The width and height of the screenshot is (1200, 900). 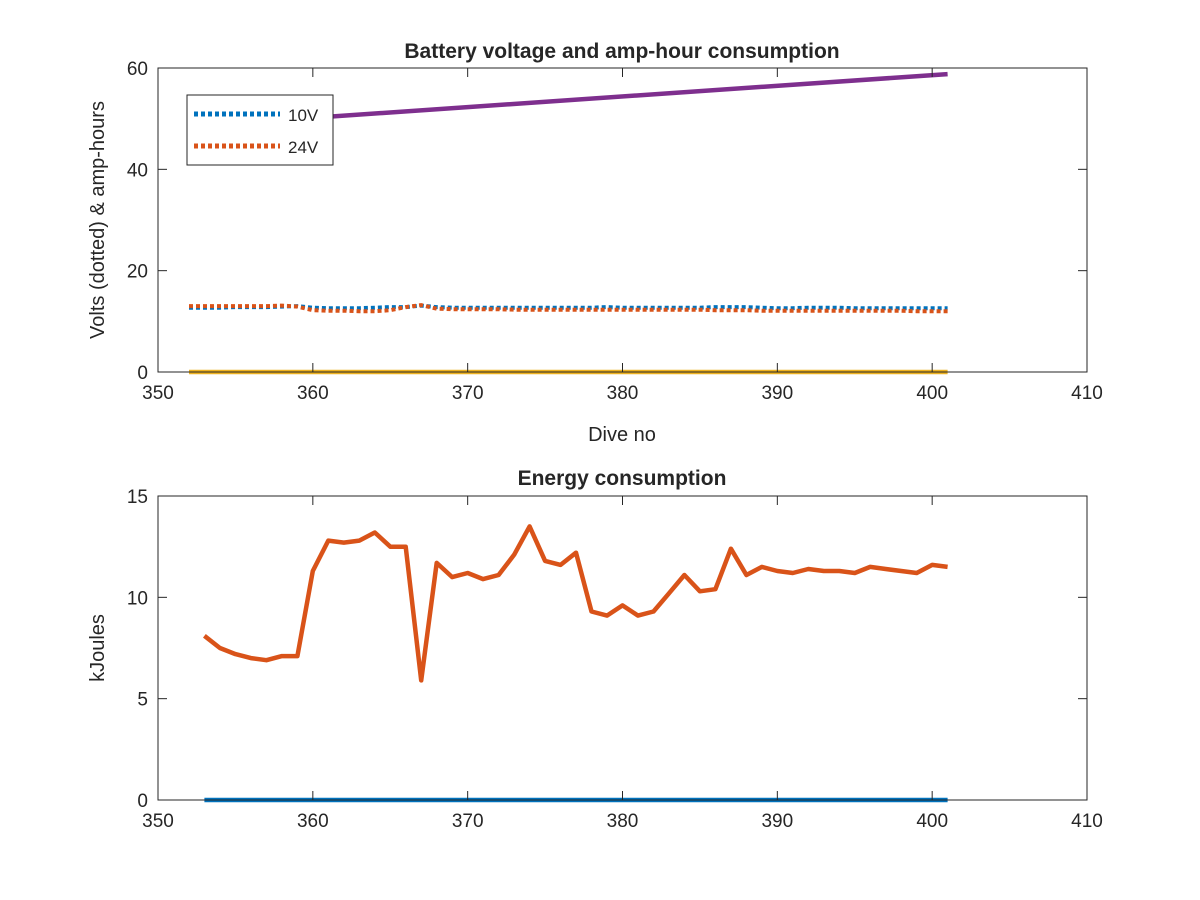 I want to click on top-y-tick-label: 20, so click(x=137, y=272).